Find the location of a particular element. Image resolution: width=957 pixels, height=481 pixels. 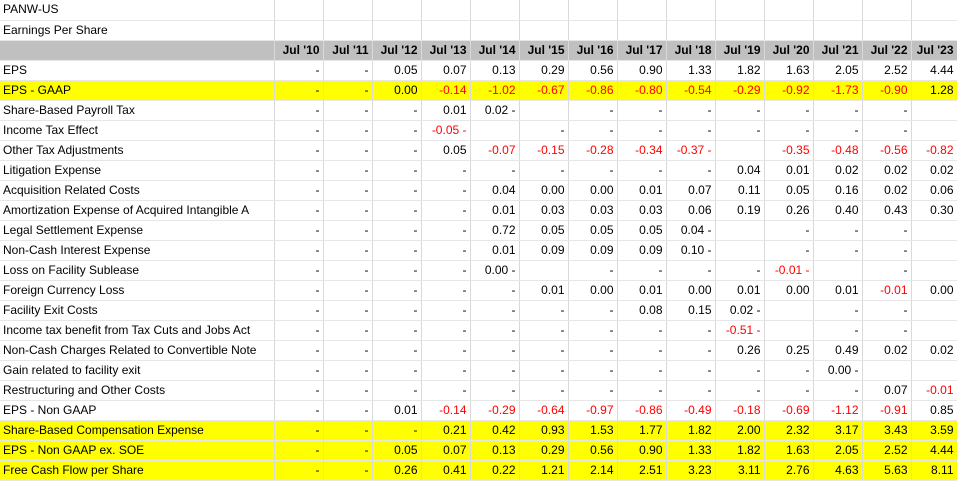

value-cell: 3.23 is located at coordinates (691, 470).